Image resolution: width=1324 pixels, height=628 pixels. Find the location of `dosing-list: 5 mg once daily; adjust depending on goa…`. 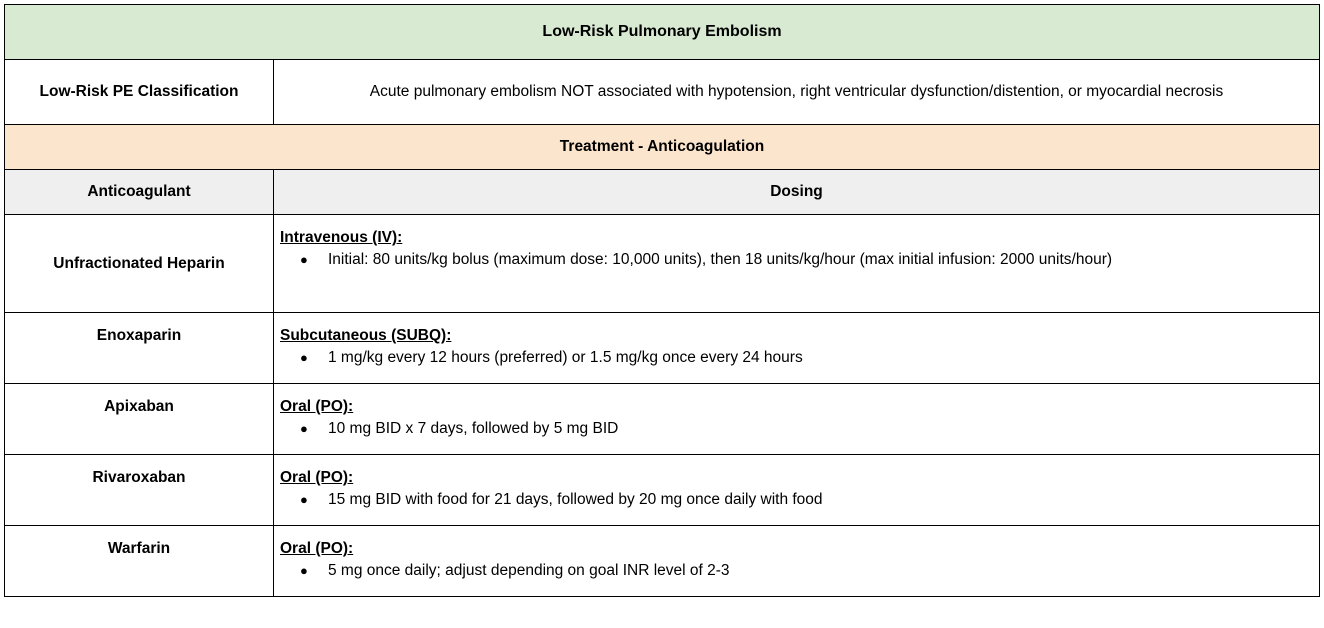

dosing-list: 5 mg once daily; adjust depending on goa… is located at coordinates (796, 571).